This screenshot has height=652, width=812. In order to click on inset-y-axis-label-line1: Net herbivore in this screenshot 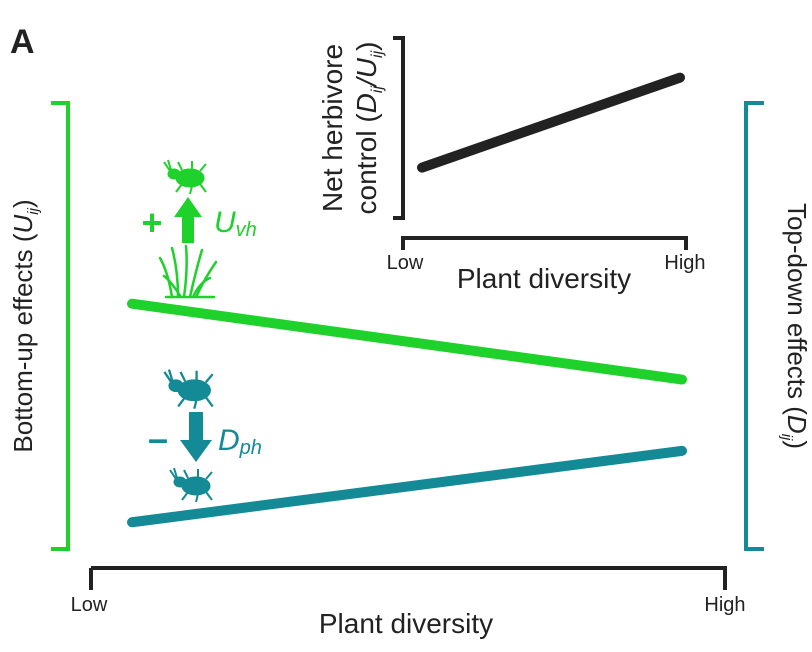, I will do `click(332, 128)`.